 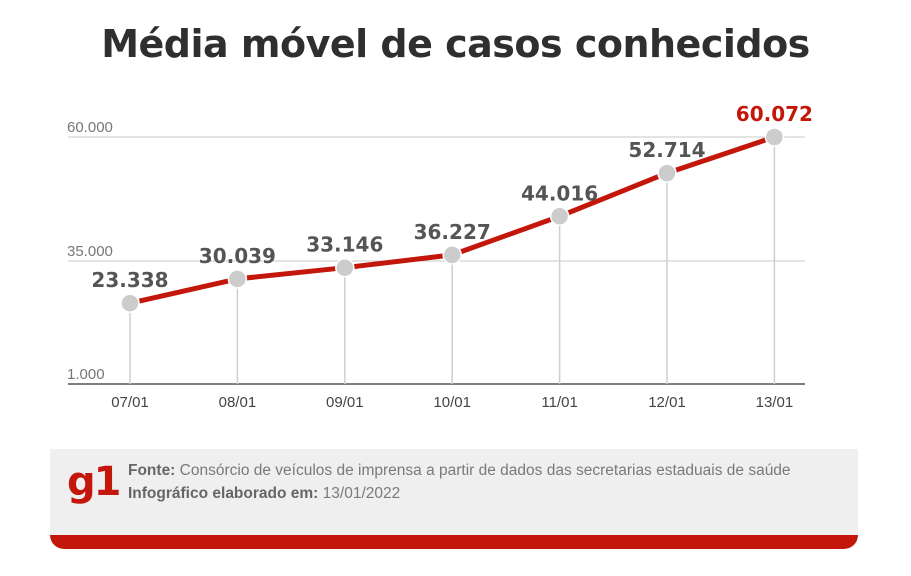 I want to click on g1-logo: g1, so click(x=94, y=482).